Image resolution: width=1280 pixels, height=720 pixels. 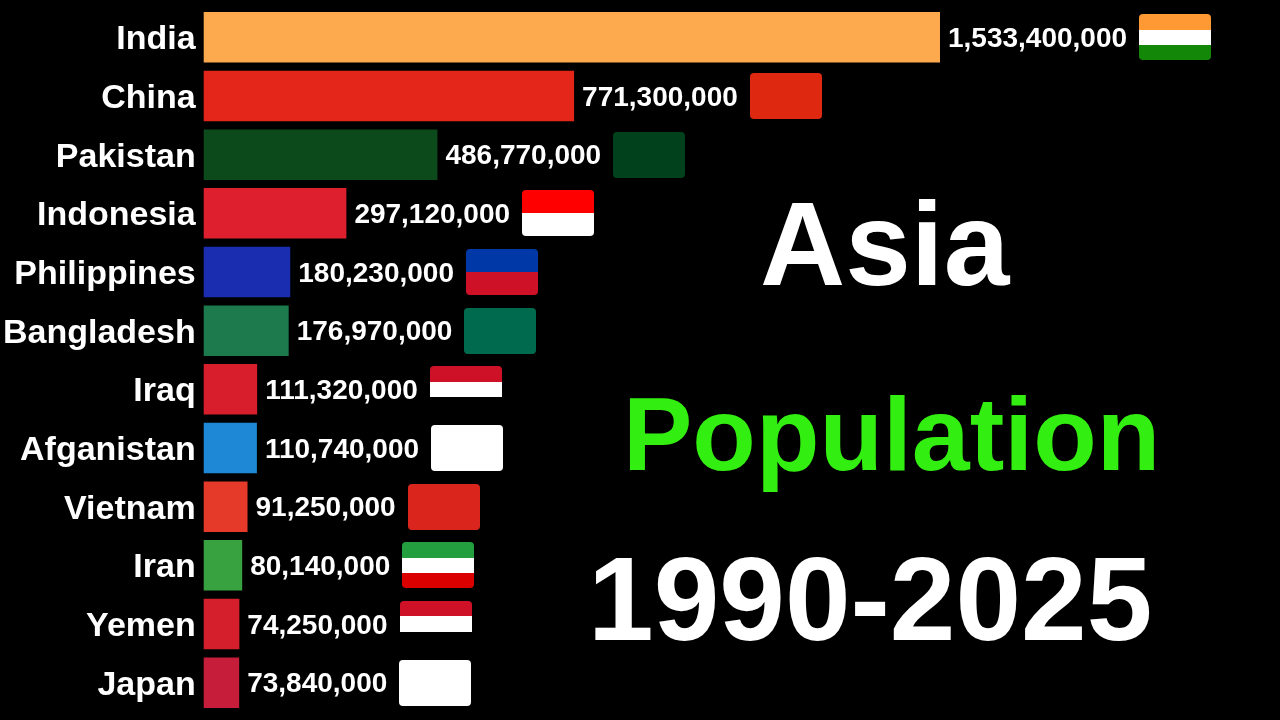 What do you see at coordinates (108, 448) in the screenshot?
I see `y-tick-label: Afganistan` at bounding box center [108, 448].